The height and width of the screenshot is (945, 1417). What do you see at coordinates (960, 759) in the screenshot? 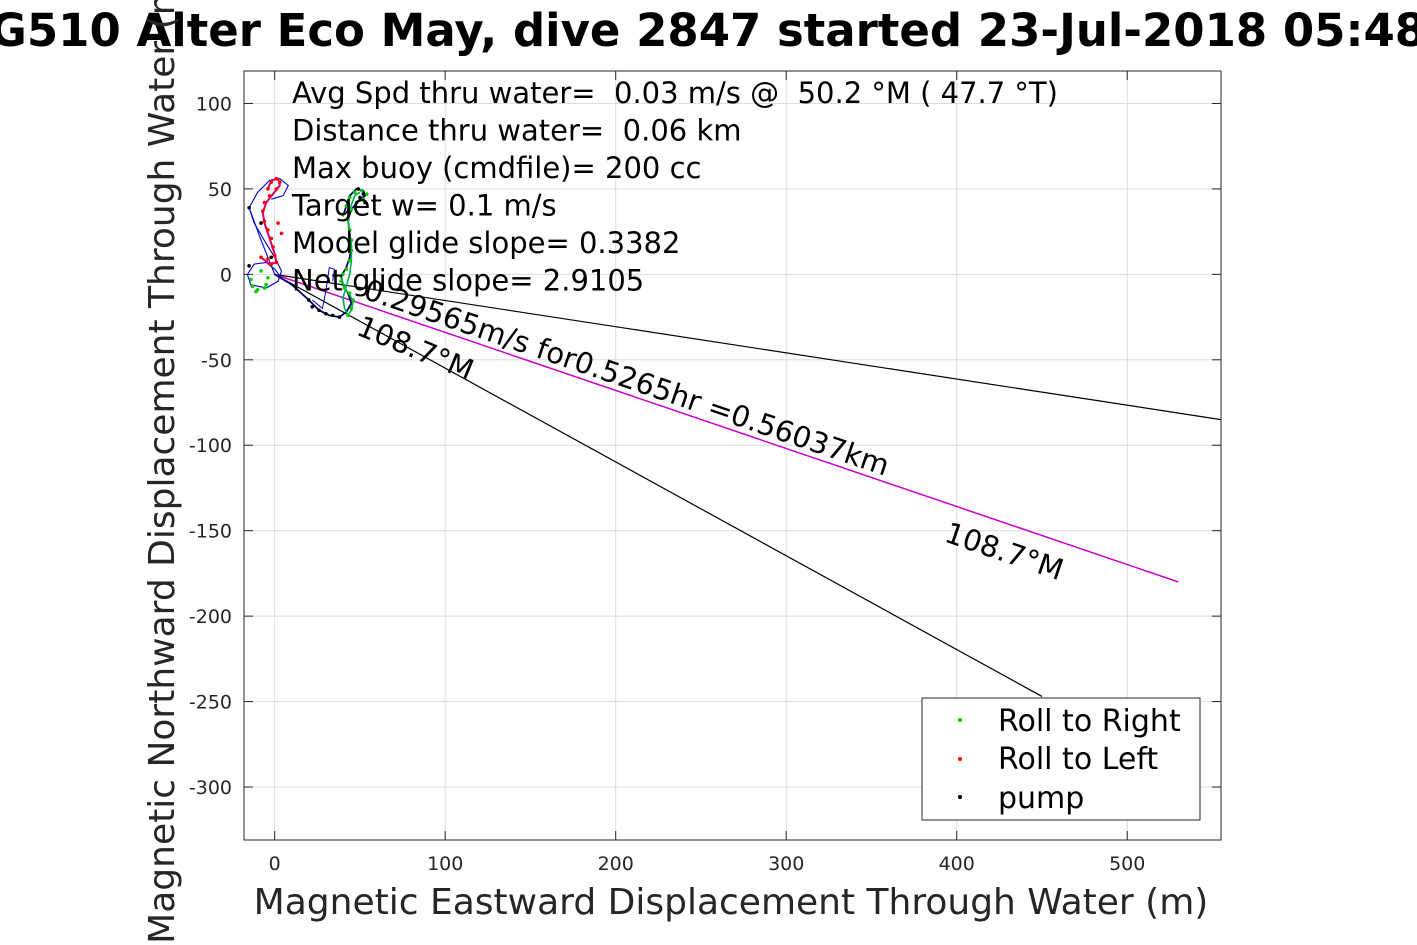
I see `legend-marker-roll-left` at bounding box center [960, 759].